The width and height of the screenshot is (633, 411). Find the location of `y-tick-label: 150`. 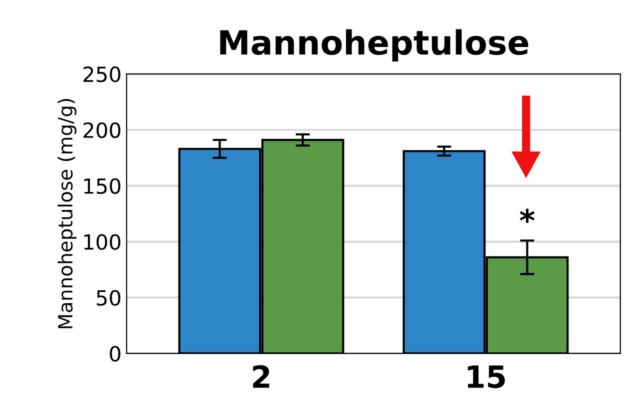

y-tick-label: 150 is located at coordinates (102, 186).